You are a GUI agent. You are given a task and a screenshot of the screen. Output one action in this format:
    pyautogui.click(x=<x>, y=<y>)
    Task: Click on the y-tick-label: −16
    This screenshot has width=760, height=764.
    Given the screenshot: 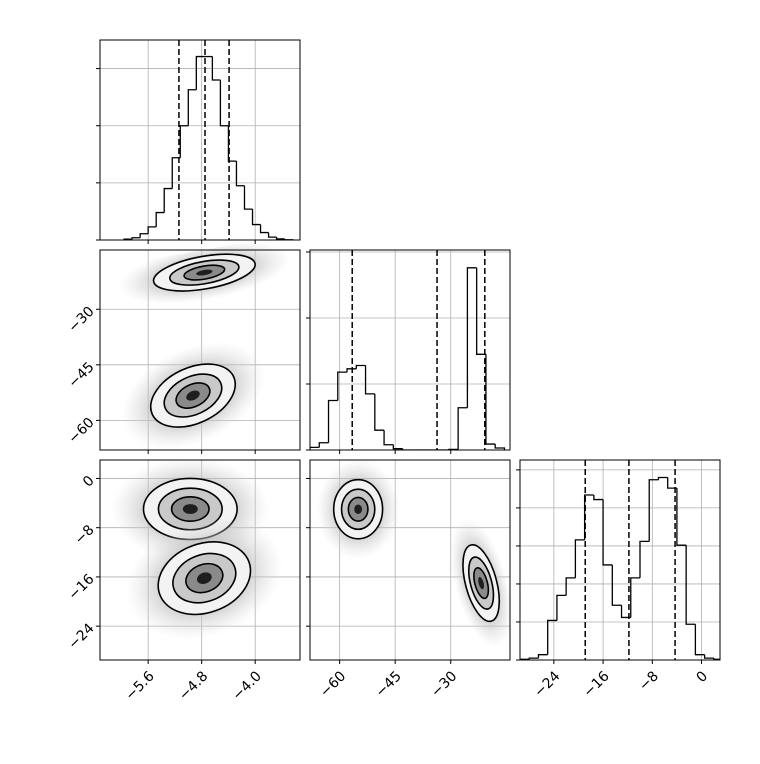 What is the action you would take?
    pyautogui.click(x=81, y=587)
    